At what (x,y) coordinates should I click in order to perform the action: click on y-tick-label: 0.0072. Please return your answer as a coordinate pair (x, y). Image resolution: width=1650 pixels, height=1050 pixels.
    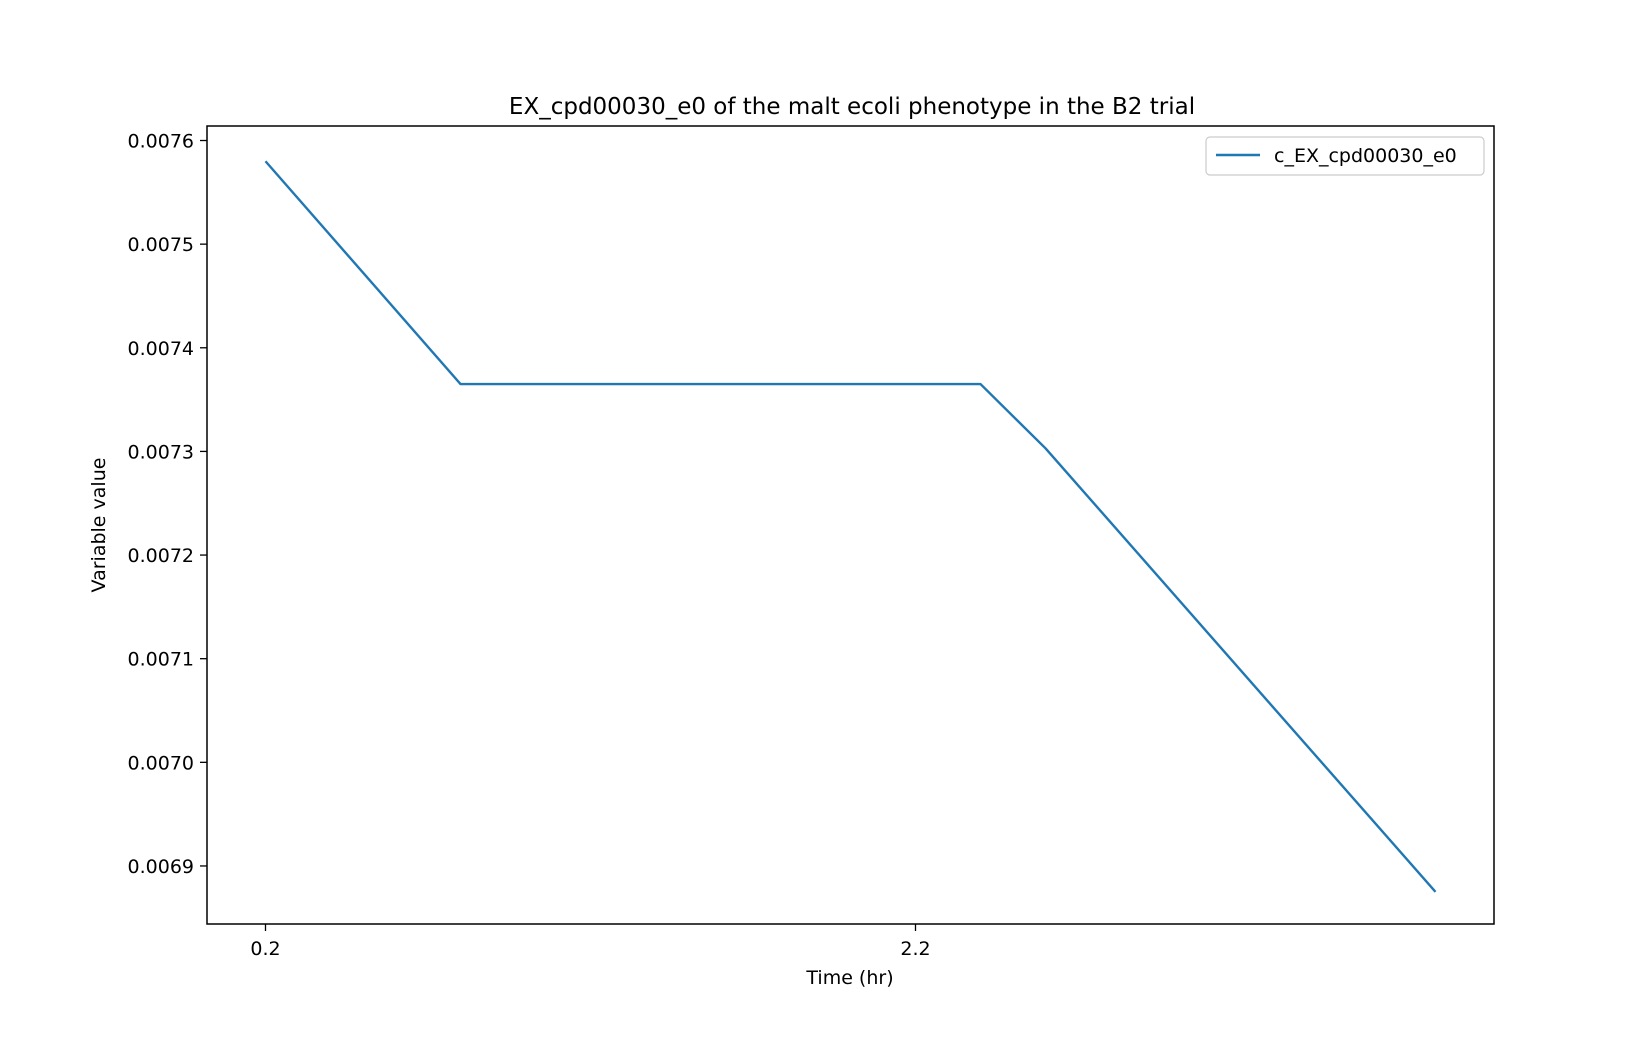
    Looking at the image, I should click on (161, 556).